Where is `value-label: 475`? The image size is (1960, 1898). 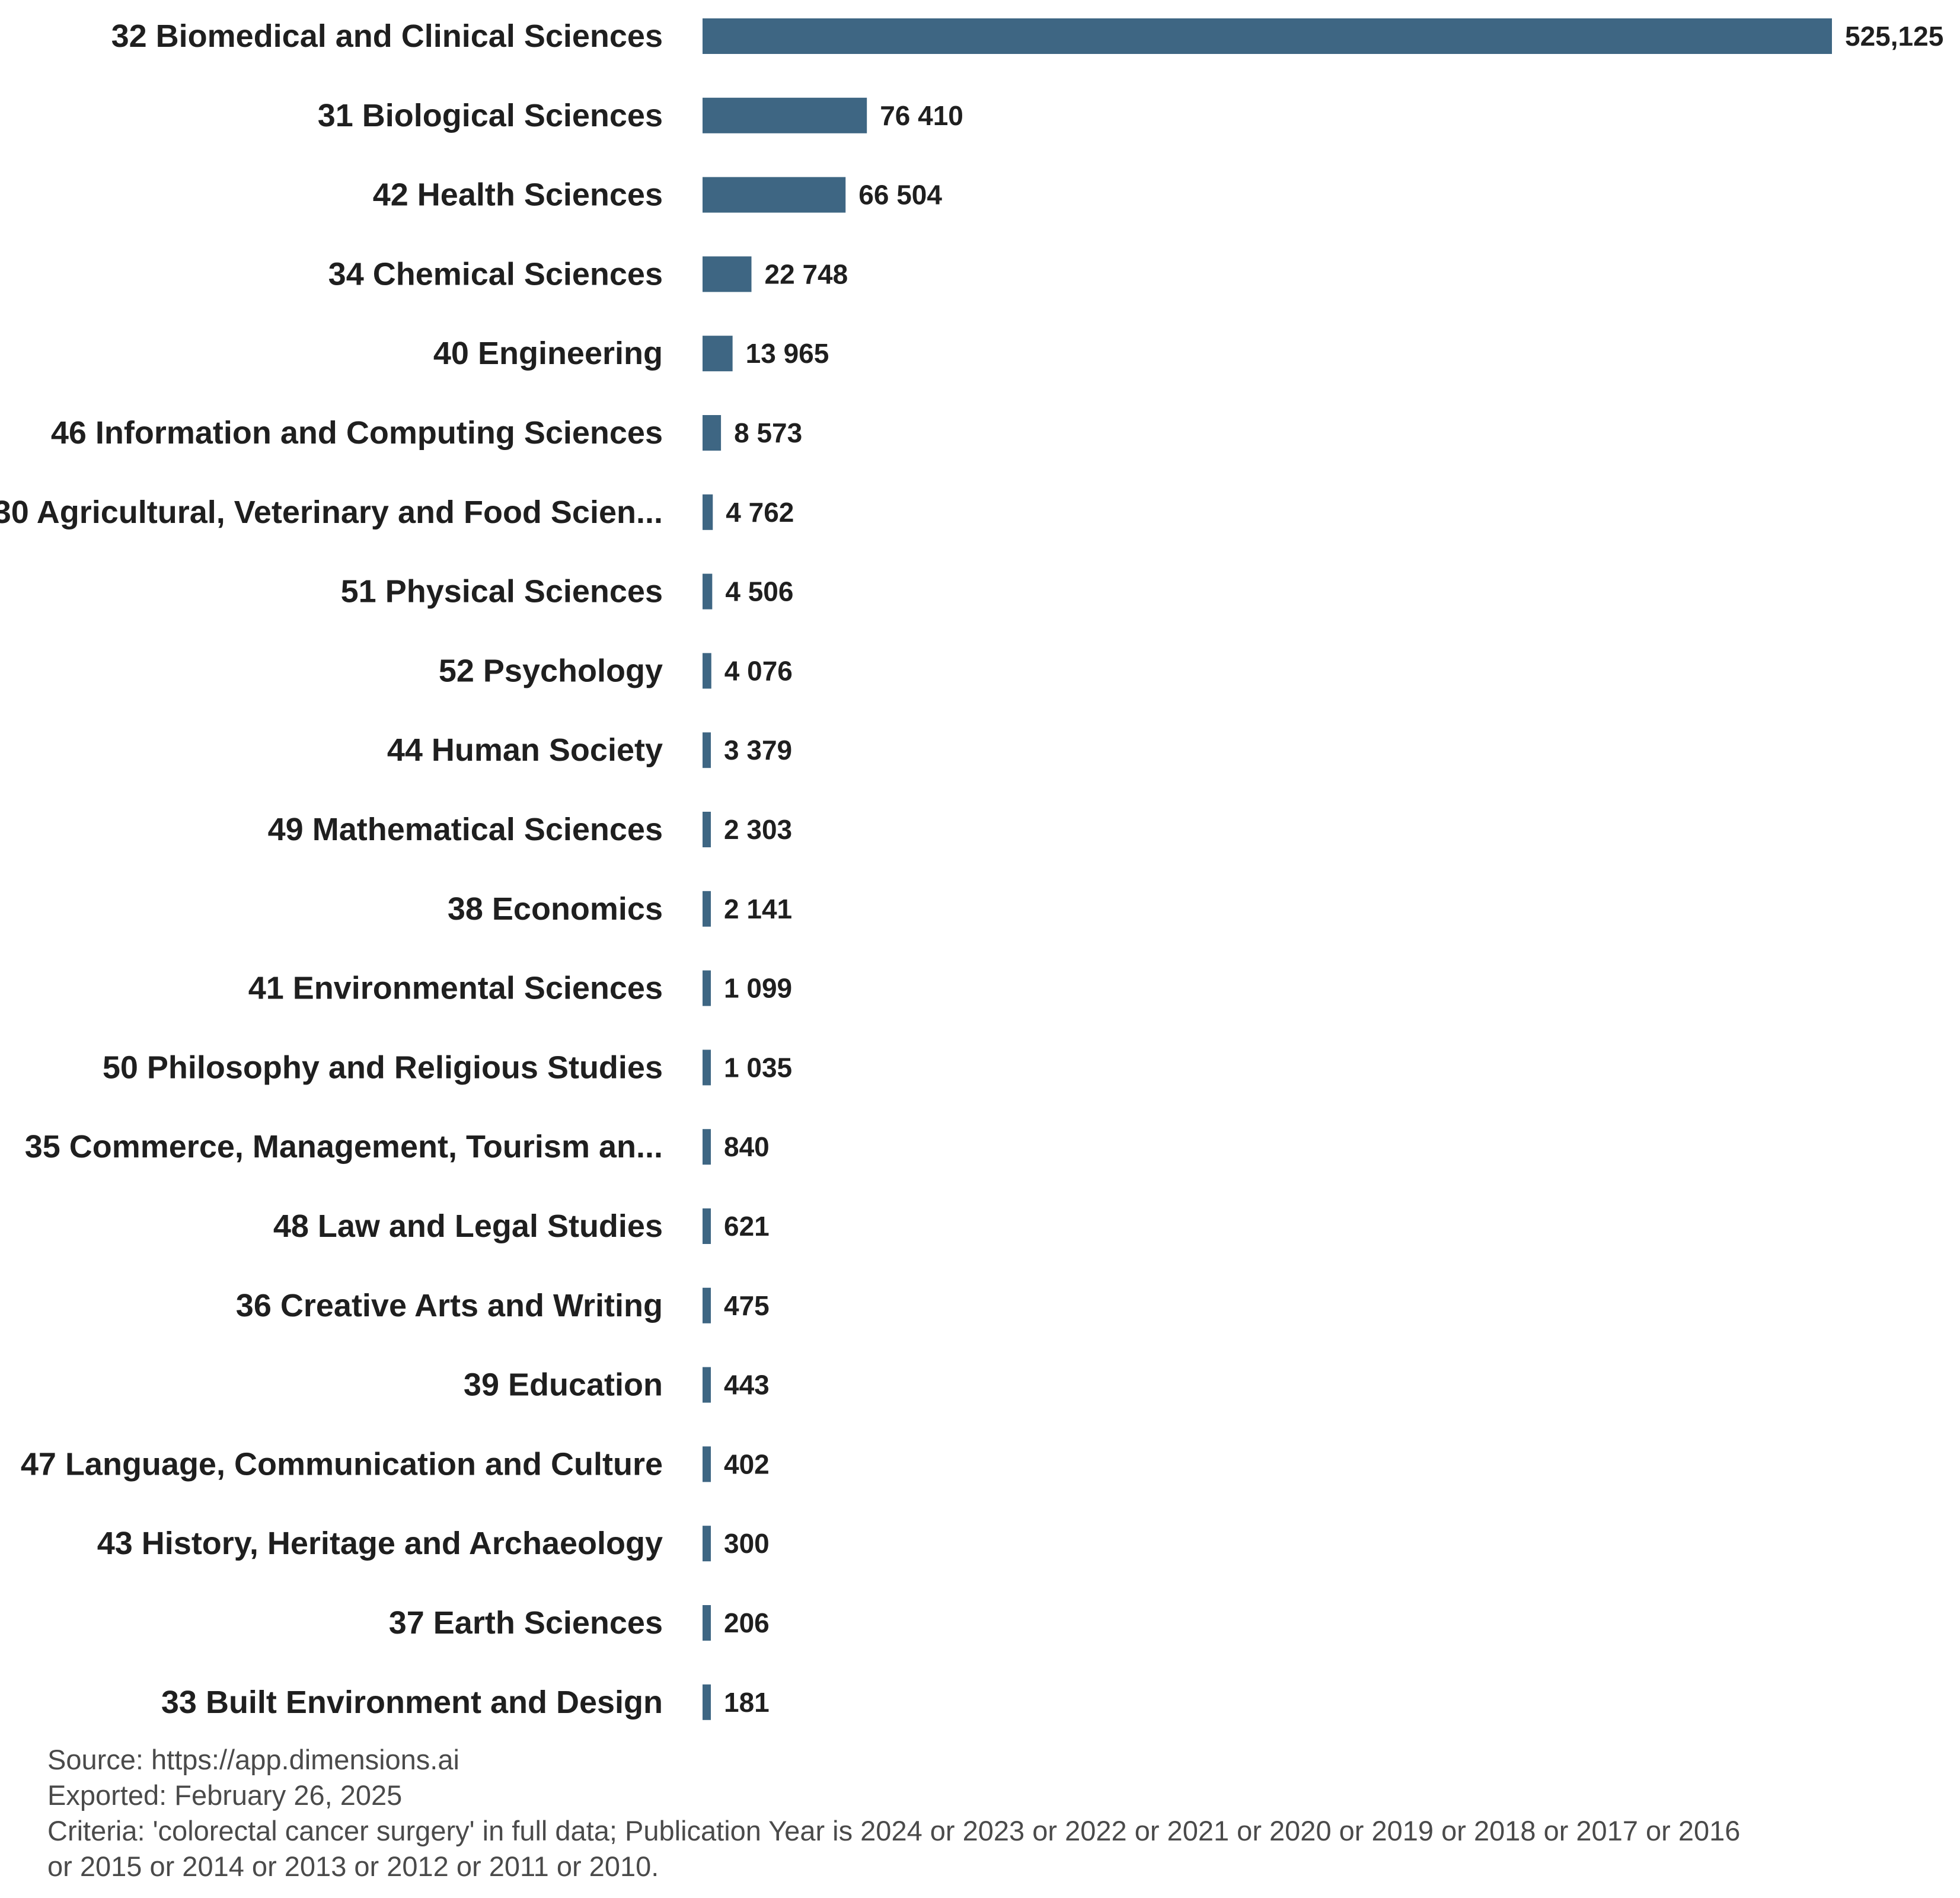 value-label: 475 is located at coordinates (747, 1305).